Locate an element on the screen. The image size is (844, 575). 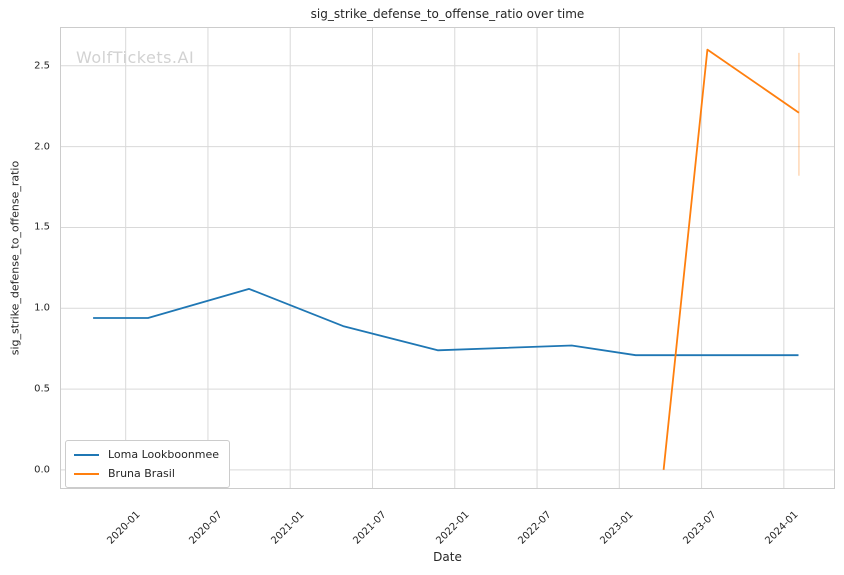
x-tick-label: 2024-01 is located at coordinates (782, 528).